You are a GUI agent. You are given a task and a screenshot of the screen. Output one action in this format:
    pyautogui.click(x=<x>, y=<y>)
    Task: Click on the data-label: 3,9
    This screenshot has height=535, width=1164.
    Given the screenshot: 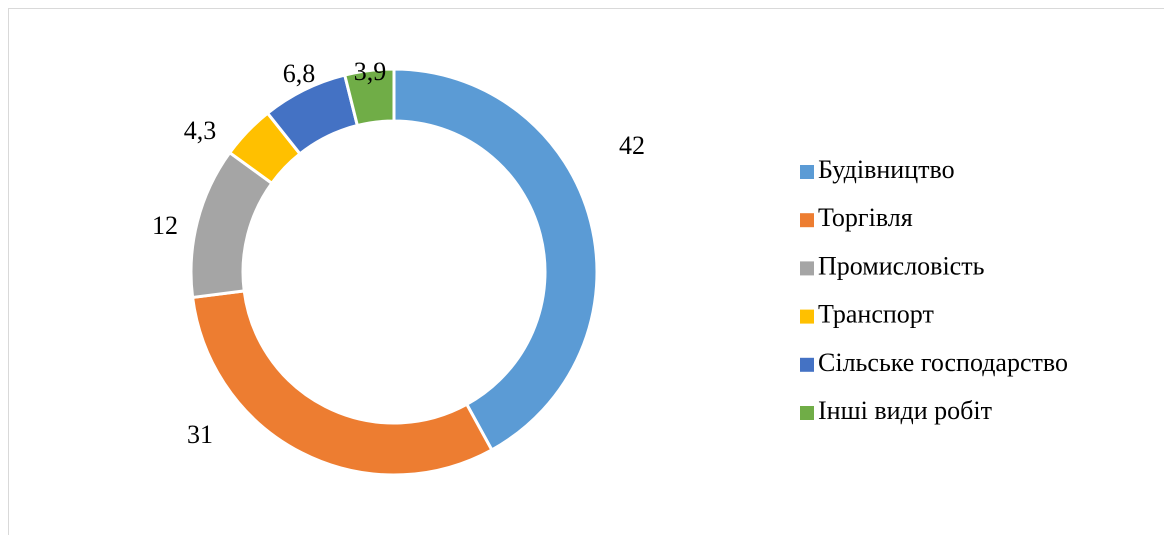 What is the action you would take?
    pyautogui.click(x=370, y=71)
    